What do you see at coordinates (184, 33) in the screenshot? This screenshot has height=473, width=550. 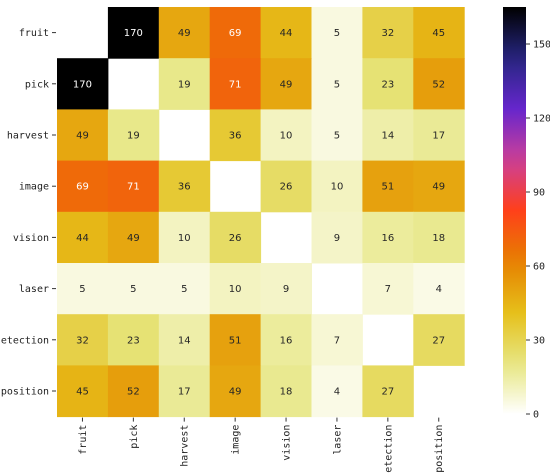 I see `heatmap-cell-fruit-harvest` at bounding box center [184, 33].